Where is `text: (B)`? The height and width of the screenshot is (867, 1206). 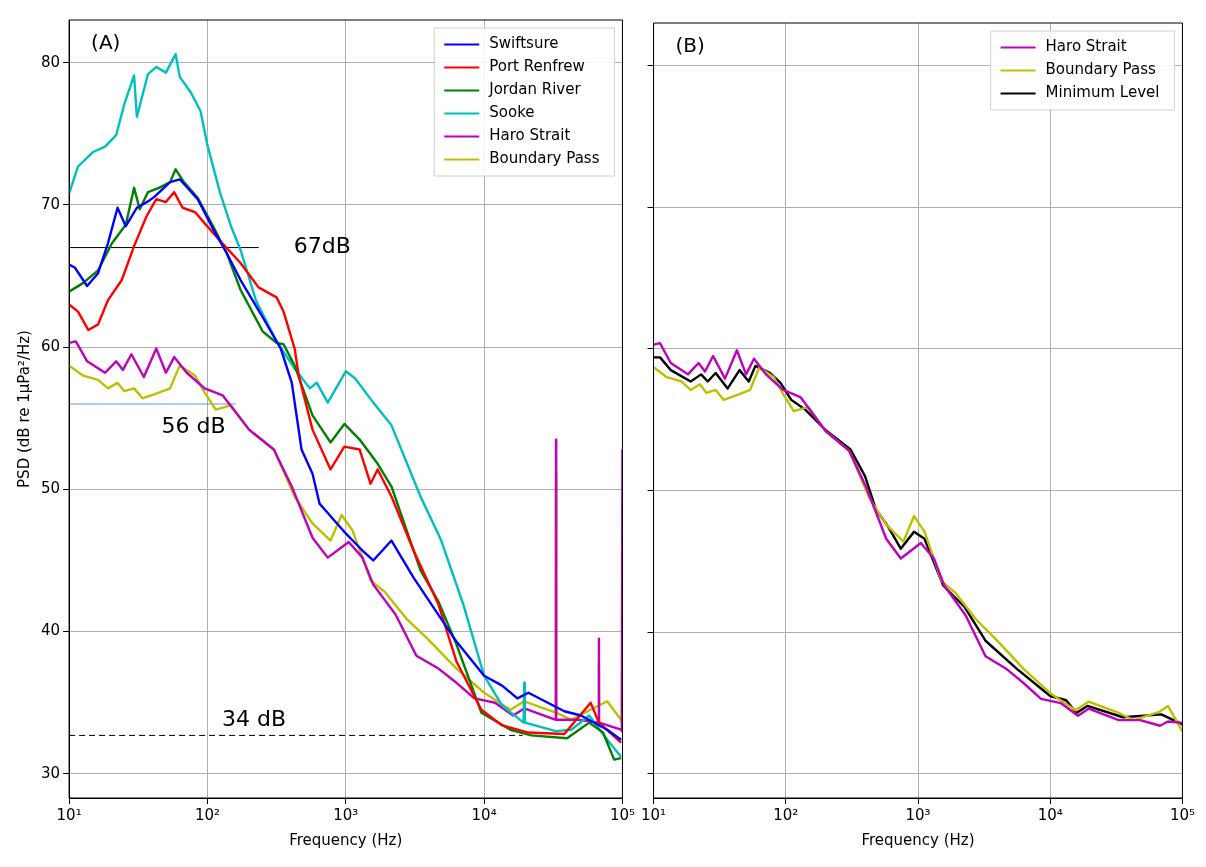 text: (B) is located at coordinates (690, 45).